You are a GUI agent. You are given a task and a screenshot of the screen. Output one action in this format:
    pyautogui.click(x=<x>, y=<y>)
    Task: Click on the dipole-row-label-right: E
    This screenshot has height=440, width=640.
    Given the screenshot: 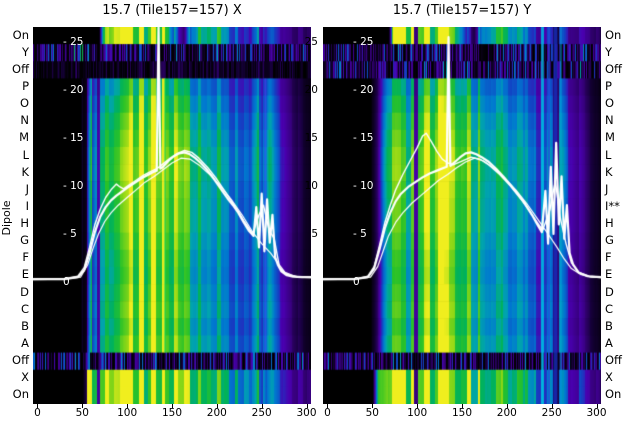 What is the action you would take?
    pyautogui.click(x=609, y=274)
    